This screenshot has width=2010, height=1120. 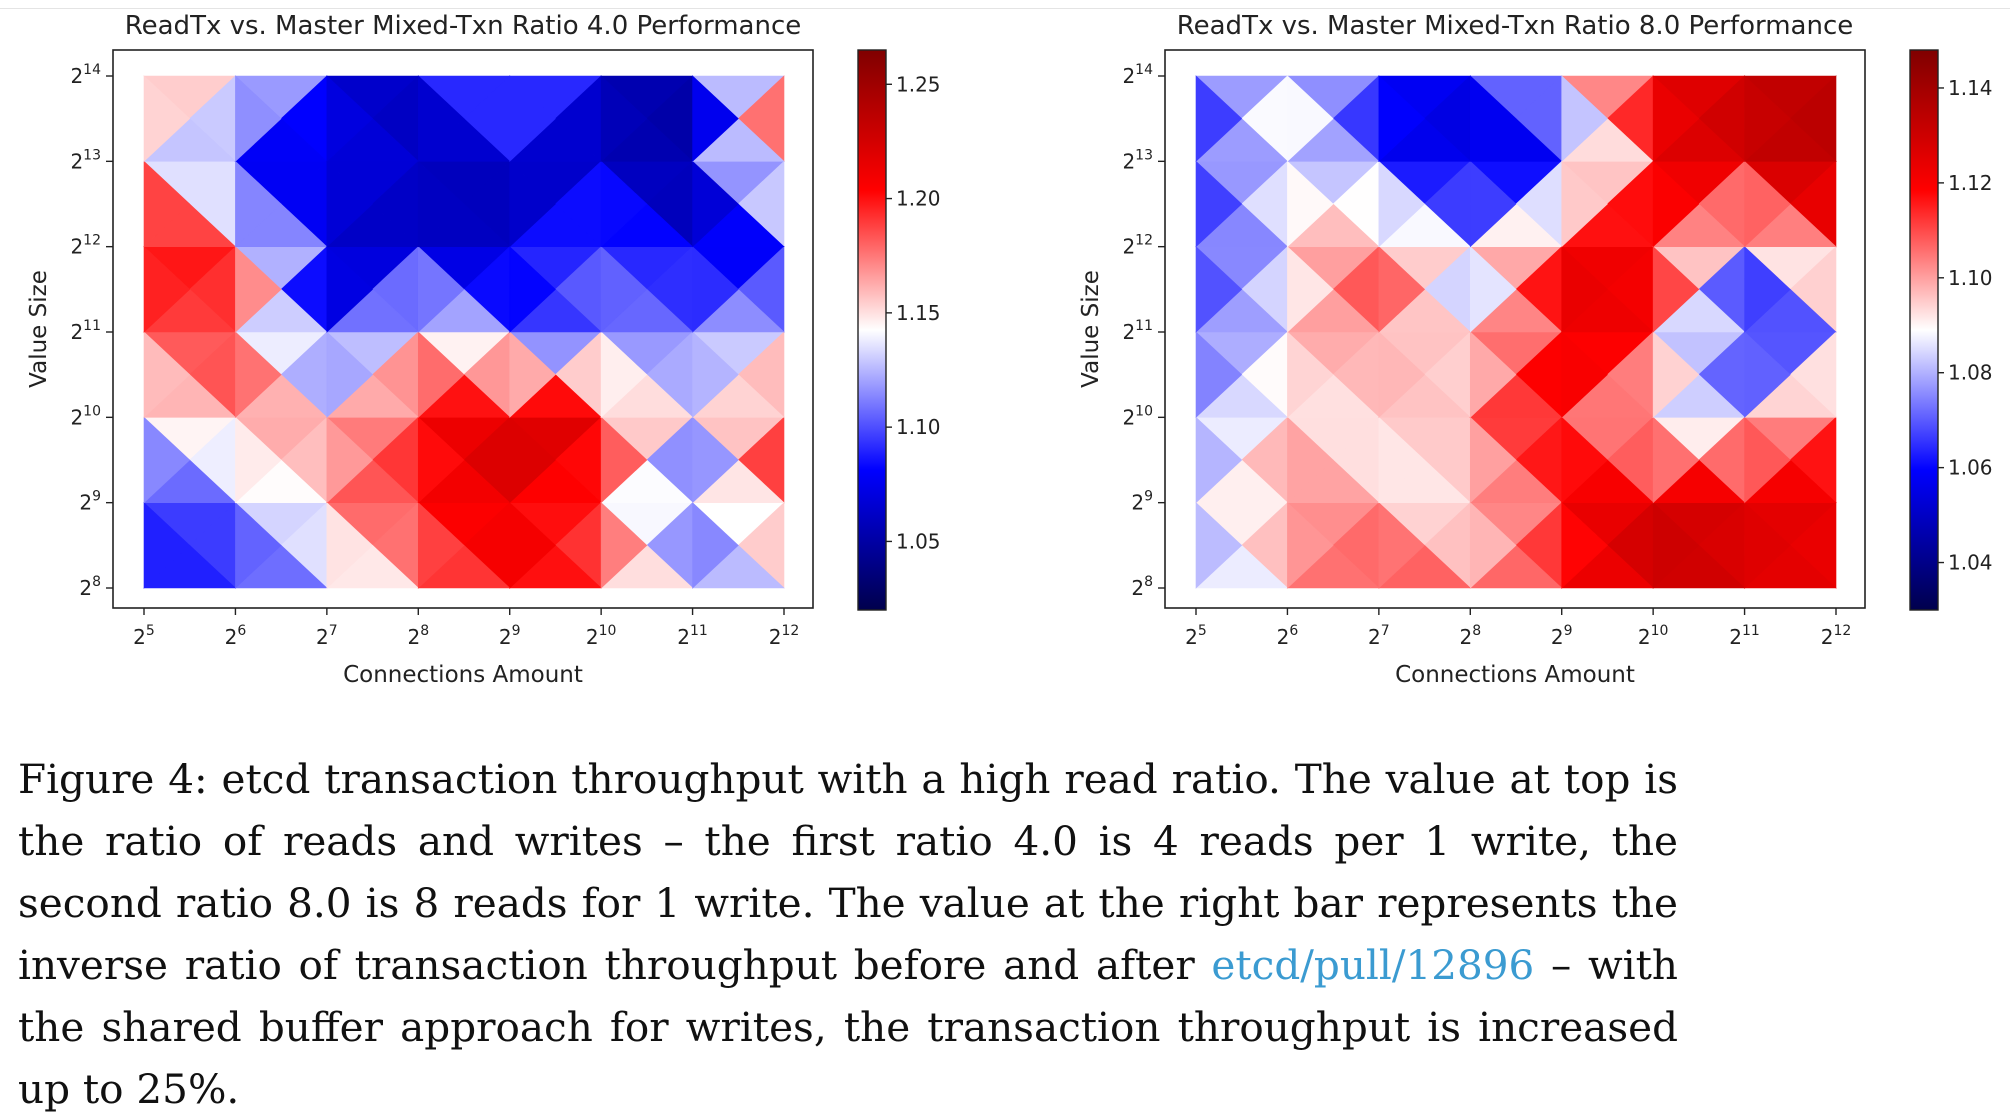 What do you see at coordinates (918, 541) in the screenshot?
I see `colorbar-tick-label: 1.05` at bounding box center [918, 541].